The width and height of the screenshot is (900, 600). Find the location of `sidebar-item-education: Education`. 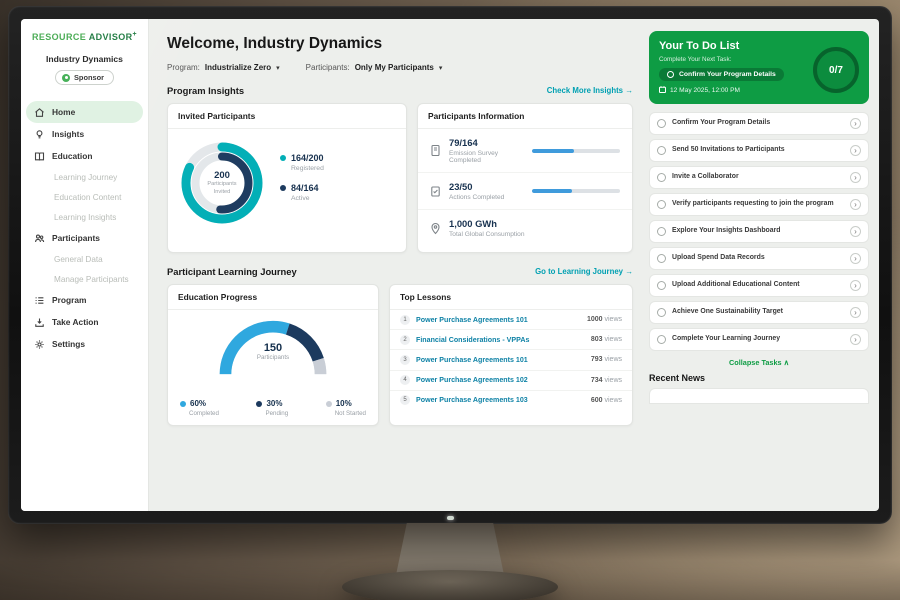

sidebar-item-education: Education is located at coordinates (84, 156).